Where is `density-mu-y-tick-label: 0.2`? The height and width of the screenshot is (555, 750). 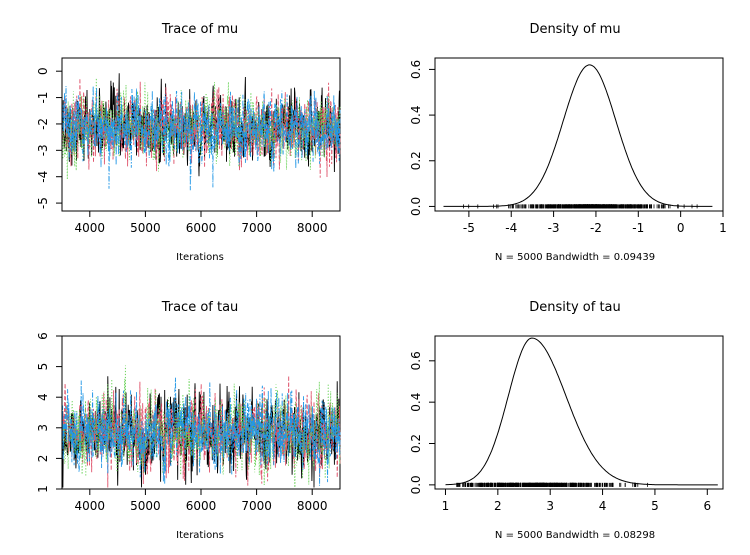
density-mu-y-tick-label: 0.2 is located at coordinates (416, 160).